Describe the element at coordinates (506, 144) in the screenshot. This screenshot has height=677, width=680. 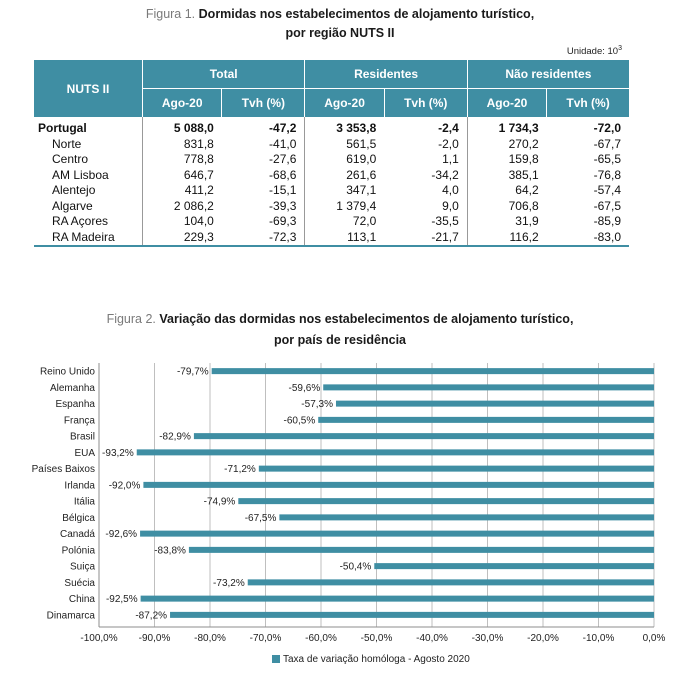
I see `table-cell: 270,2` at that location.